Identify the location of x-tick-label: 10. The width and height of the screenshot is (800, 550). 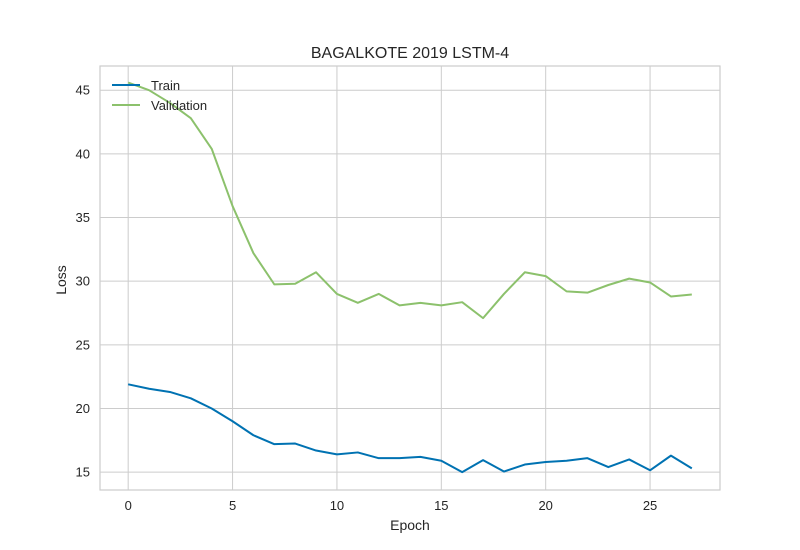
(337, 505).